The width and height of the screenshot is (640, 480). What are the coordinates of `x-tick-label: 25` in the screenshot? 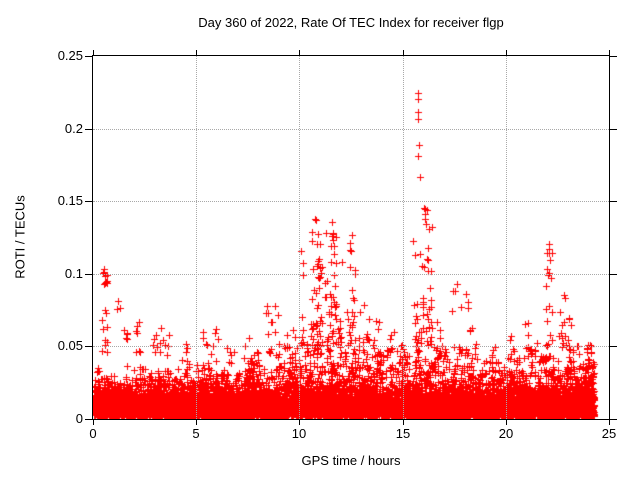 It's located at (609, 433).